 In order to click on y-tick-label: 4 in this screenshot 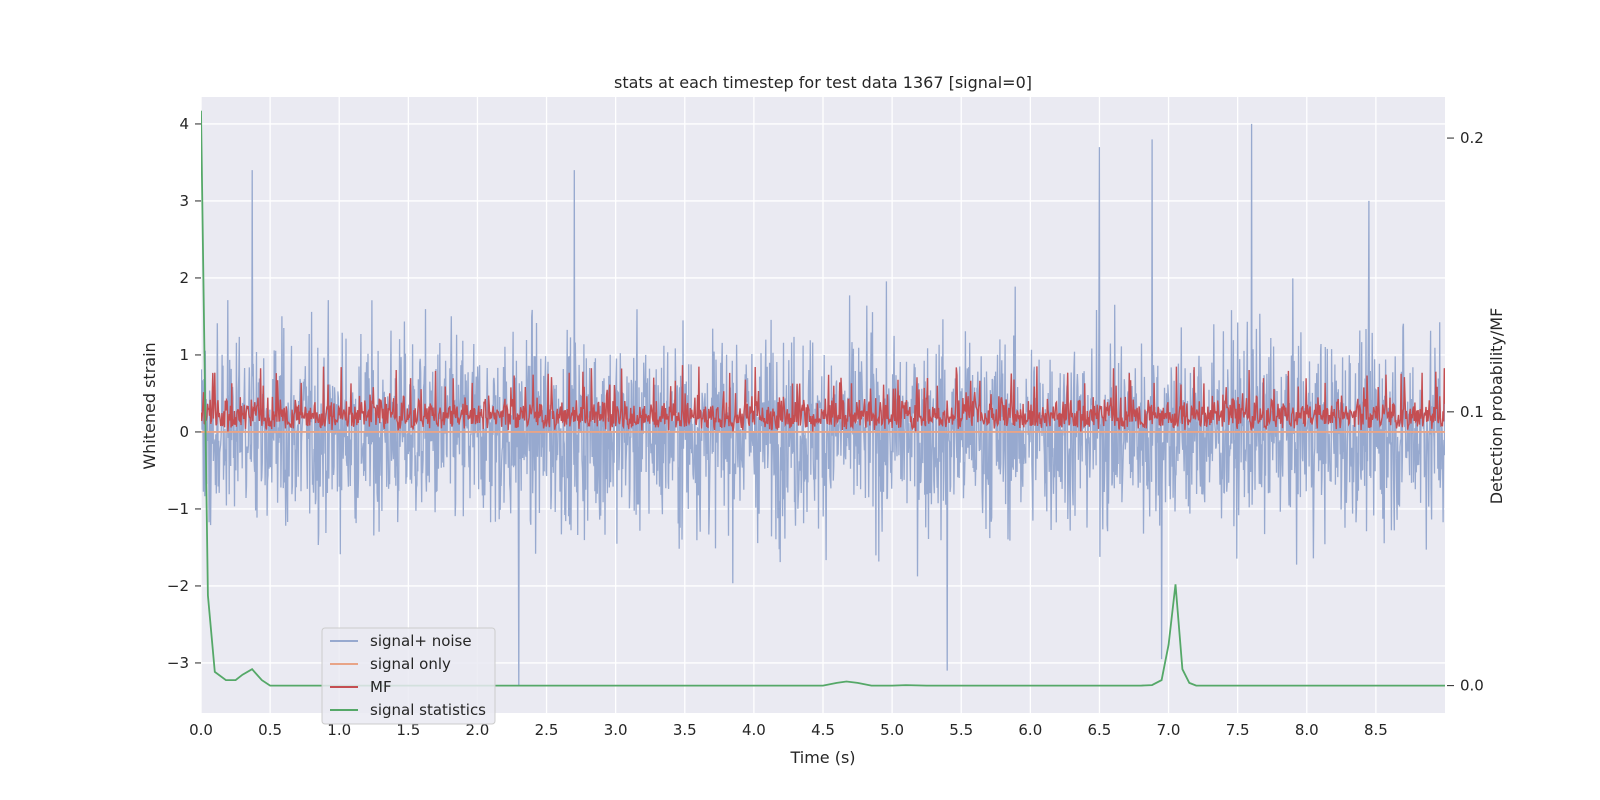, I will do `click(184, 124)`.